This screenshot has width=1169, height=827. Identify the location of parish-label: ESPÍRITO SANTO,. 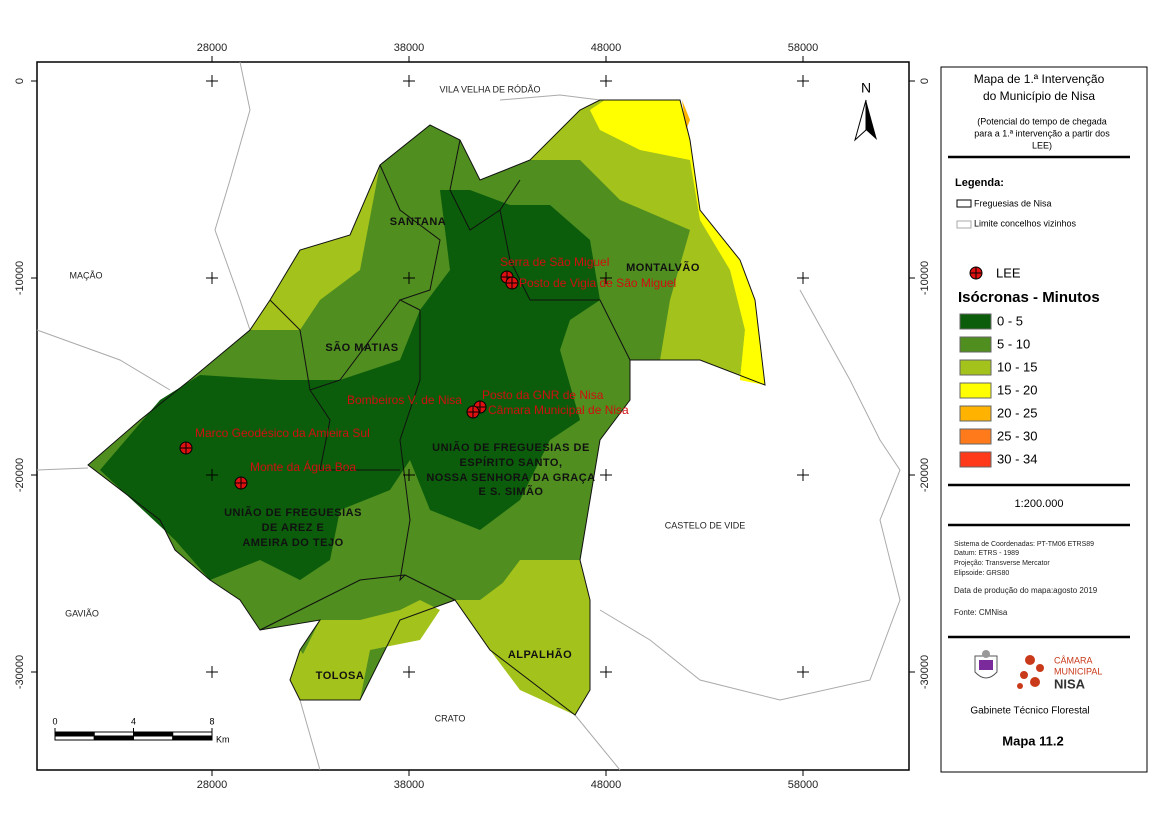
(510, 462).